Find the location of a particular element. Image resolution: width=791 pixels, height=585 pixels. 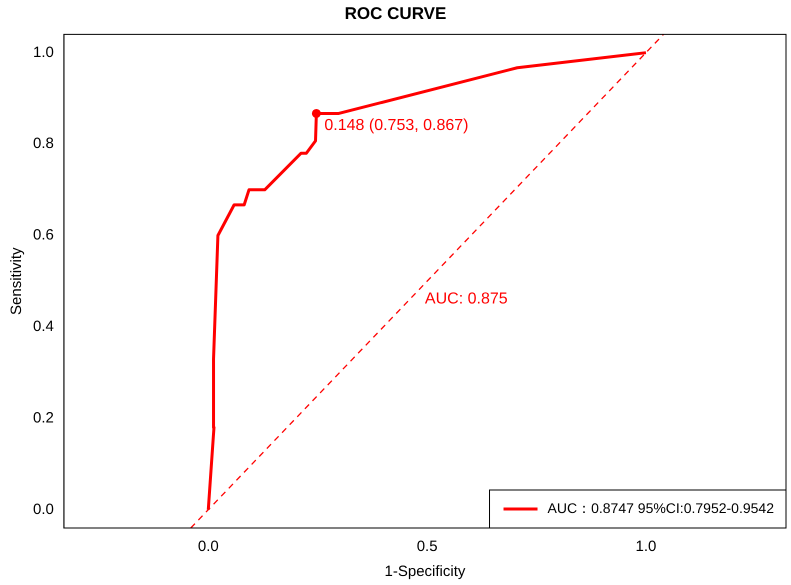

x-tick-label: 0.0 is located at coordinates (208, 547).